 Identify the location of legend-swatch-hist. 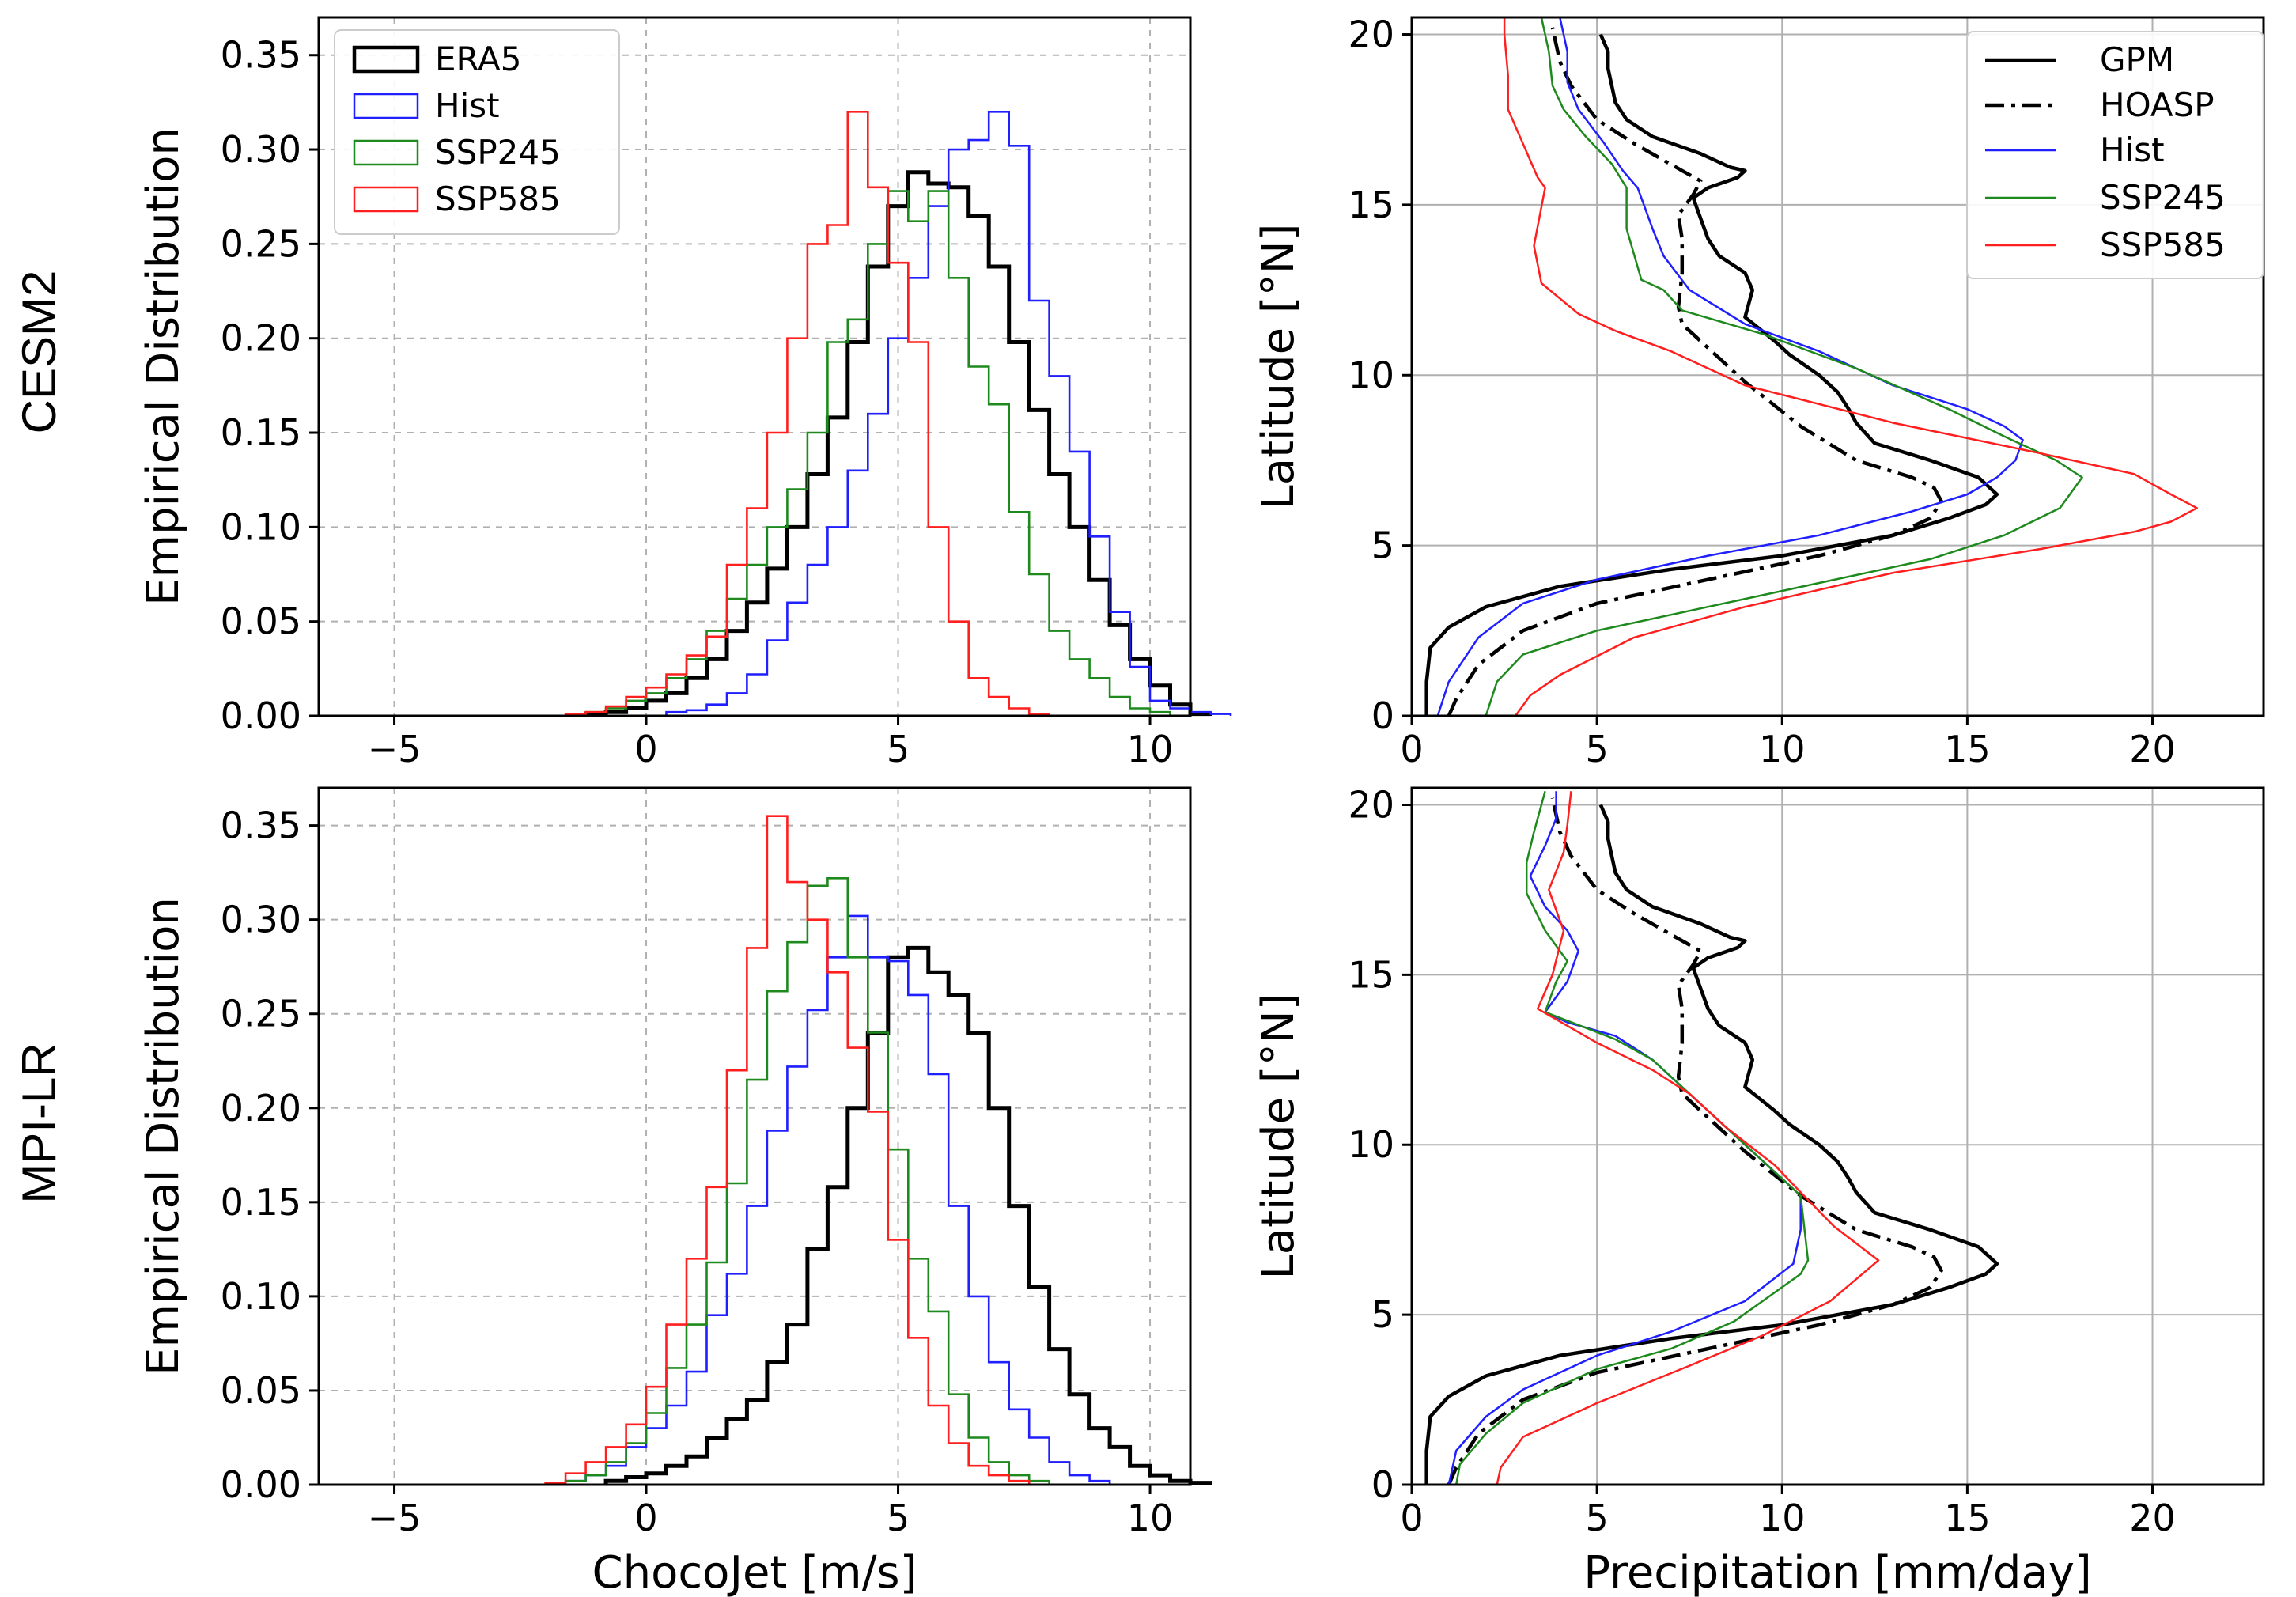
(386, 106).